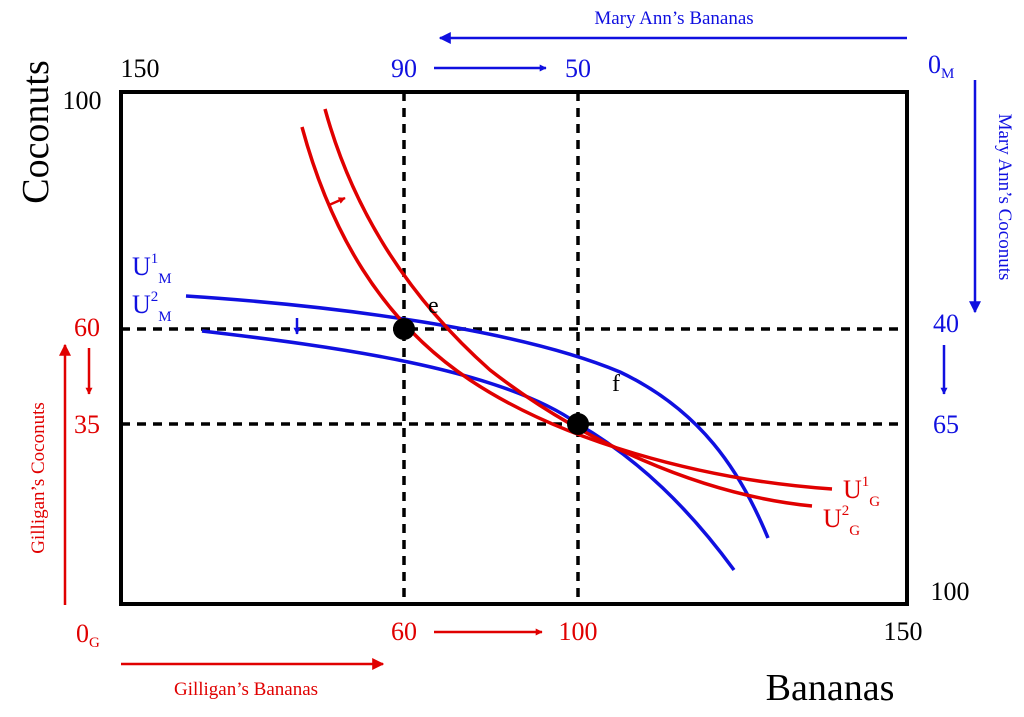  Describe the element at coordinates (404, 631) in the screenshot. I see `gilligan-banana-tick-60: 60` at that location.